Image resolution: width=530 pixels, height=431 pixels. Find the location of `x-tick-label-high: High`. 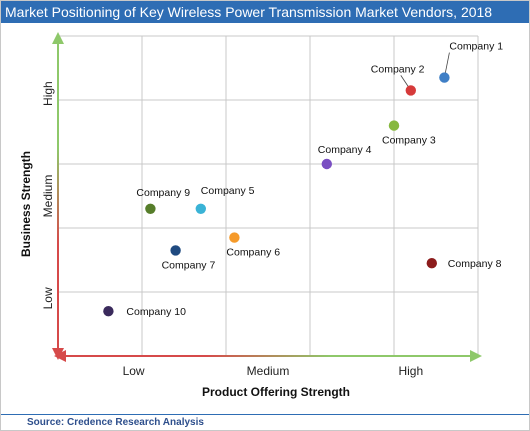

x-tick-label-high: High is located at coordinates (410, 371).